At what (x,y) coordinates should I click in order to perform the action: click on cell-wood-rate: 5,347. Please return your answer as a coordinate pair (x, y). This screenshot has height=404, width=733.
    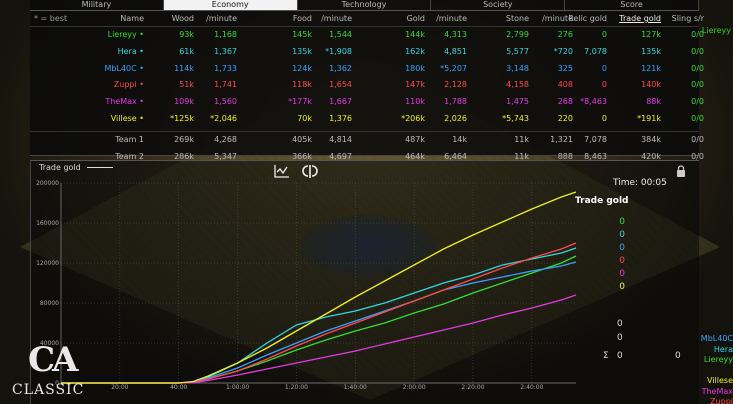
    Looking at the image, I should click on (225, 156).